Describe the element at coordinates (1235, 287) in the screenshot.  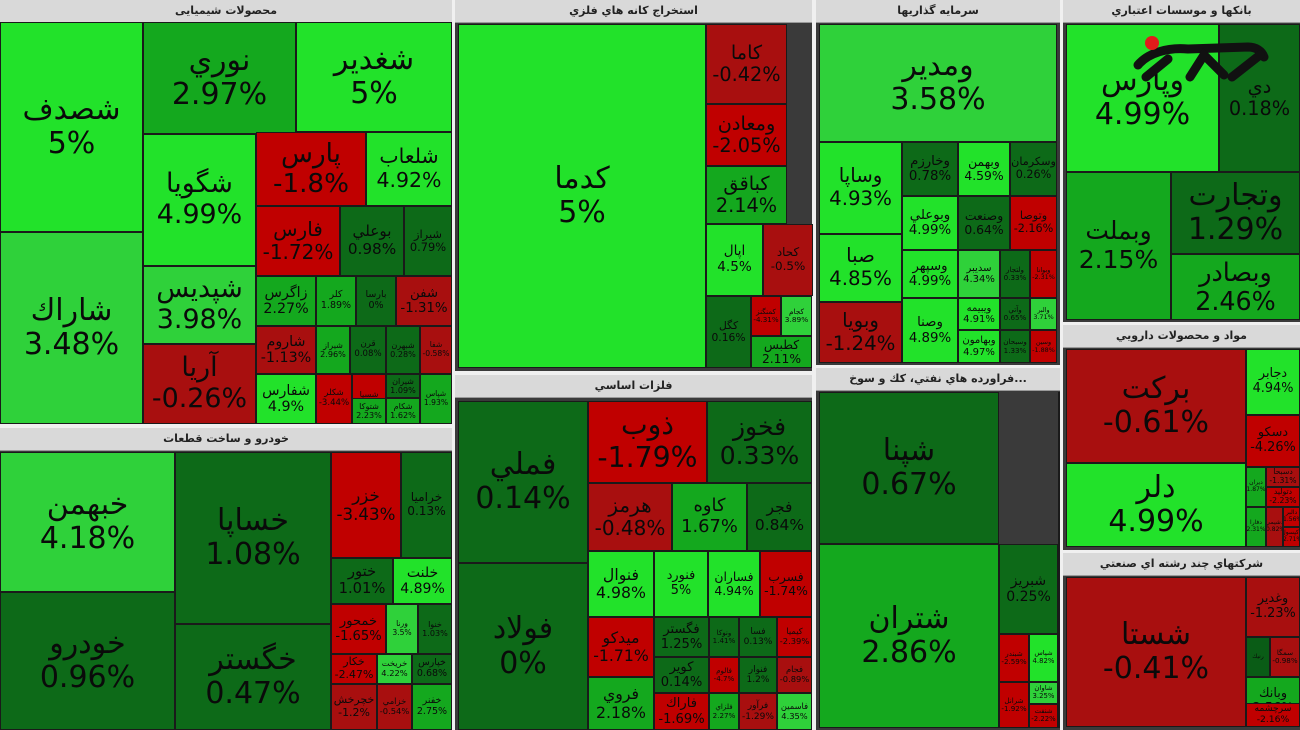
I see `stock-tile: وبصادر 2.46%` at that location.